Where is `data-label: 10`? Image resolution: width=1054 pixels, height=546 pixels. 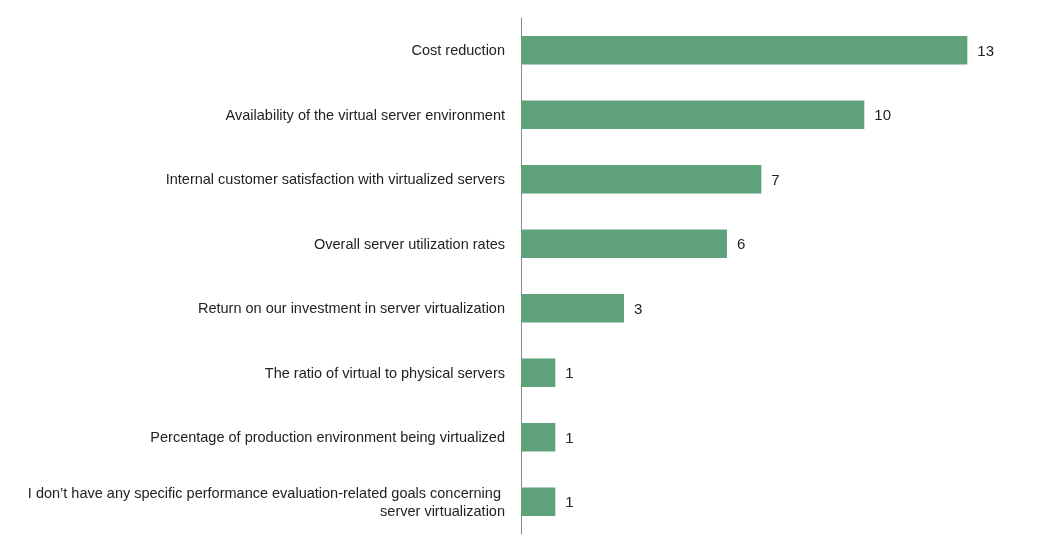
data-label: 10 is located at coordinates (883, 115).